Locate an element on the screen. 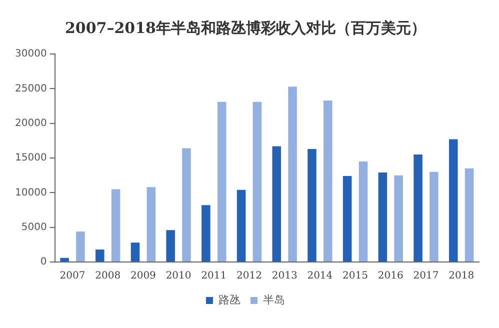 The image size is (499, 328). x-tick-label: 2016 is located at coordinates (391, 276).